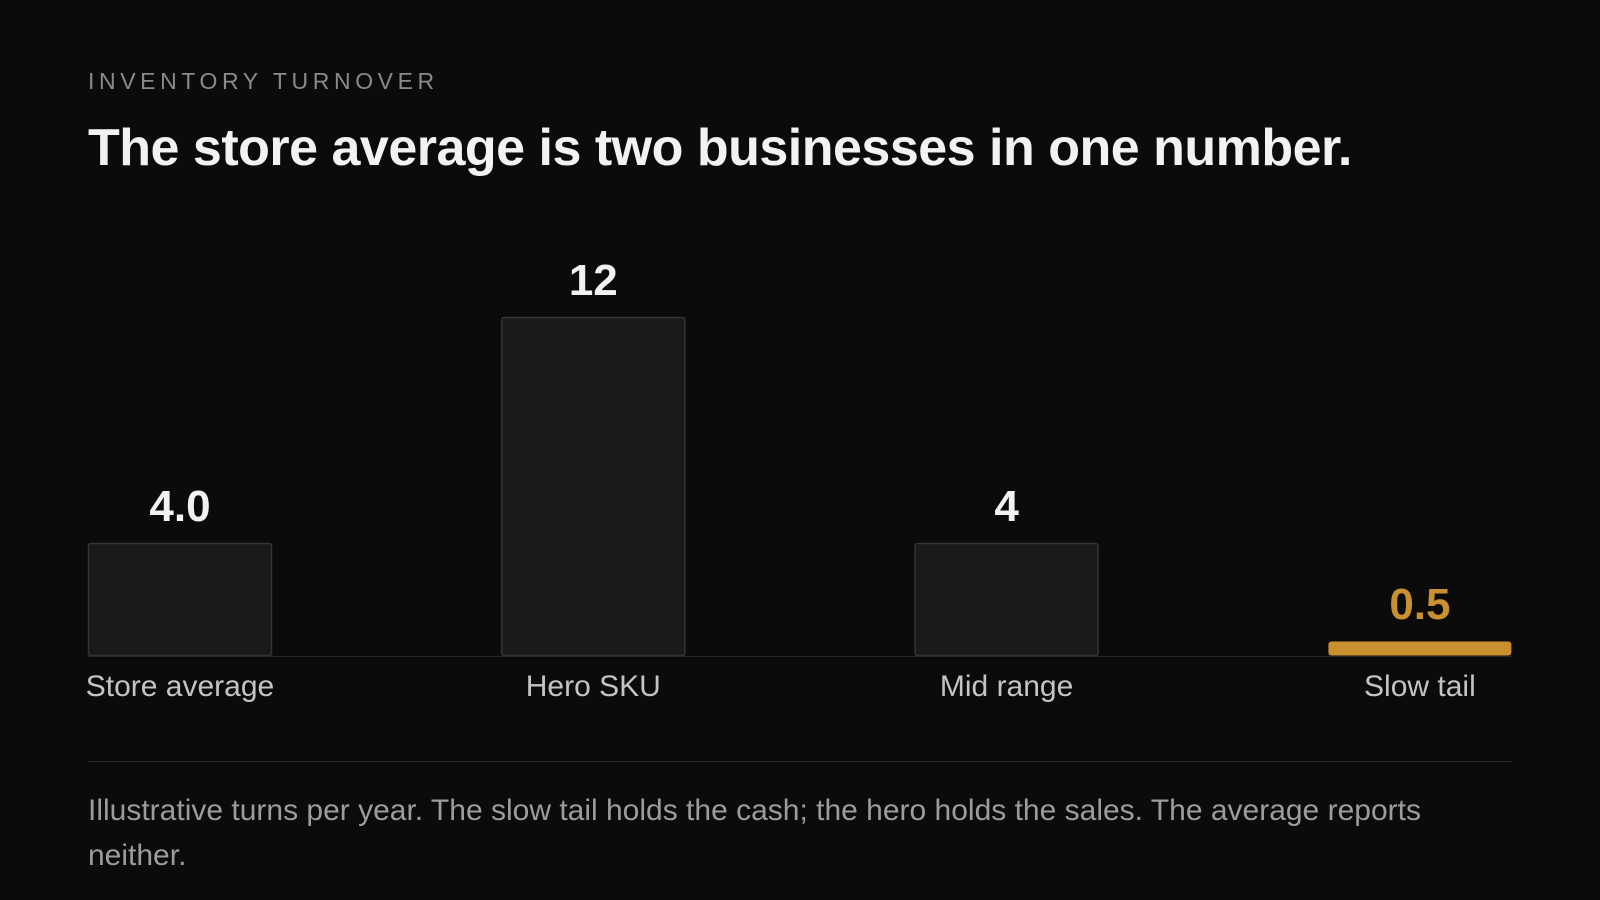 This screenshot has height=900, width=1600. What do you see at coordinates (179, 506) in the screenshot?
I see `value-label: 4.0` at bounding box center [179, 506].